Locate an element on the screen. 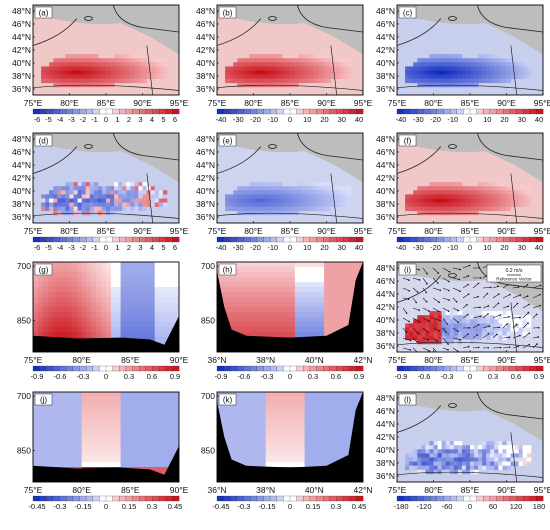 This screenshot has width=550, height=530. y-tick-label: 44°N is located at coordinates (21, 37).